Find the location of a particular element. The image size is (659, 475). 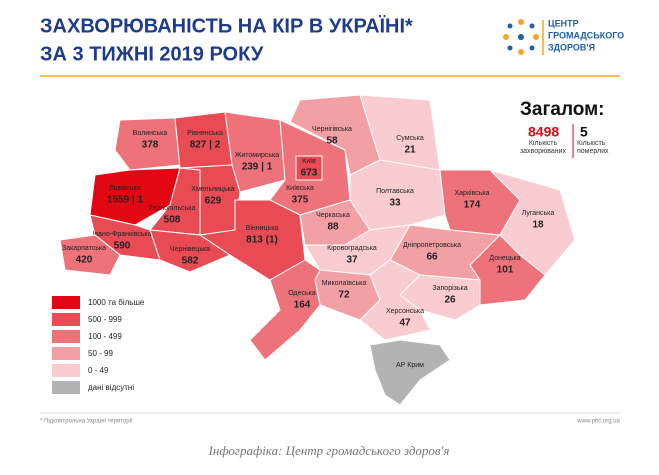

site: www.phc.org.ua is located at coordinates (598, 422).